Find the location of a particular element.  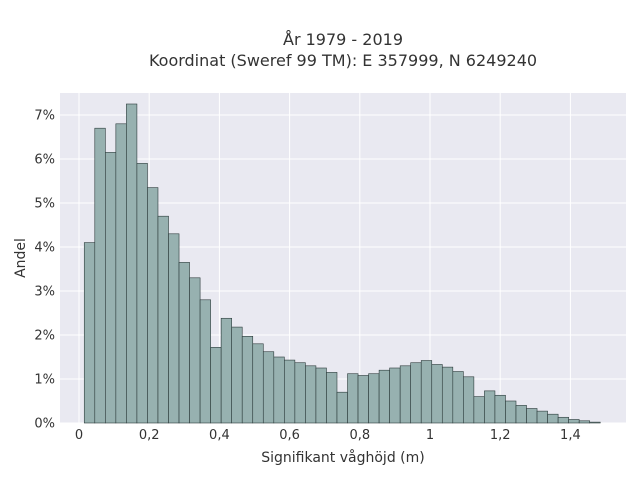

y-tick-label: 1% is located at coordinates (44, 380).